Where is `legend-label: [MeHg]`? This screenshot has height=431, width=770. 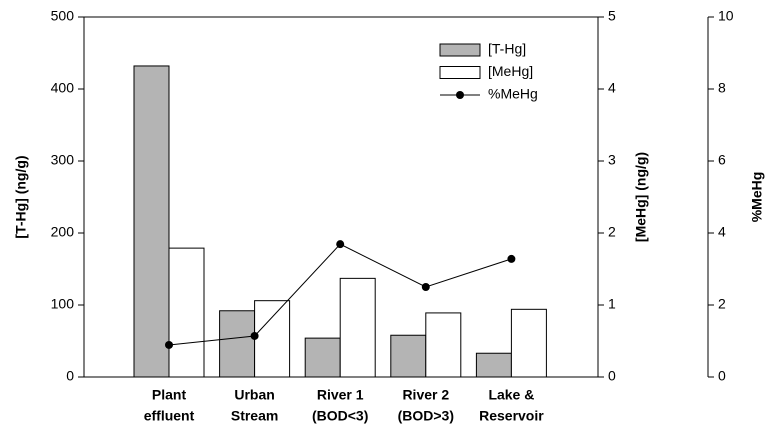
legend-label: [MeHg] is located at coordinates (510, 71).